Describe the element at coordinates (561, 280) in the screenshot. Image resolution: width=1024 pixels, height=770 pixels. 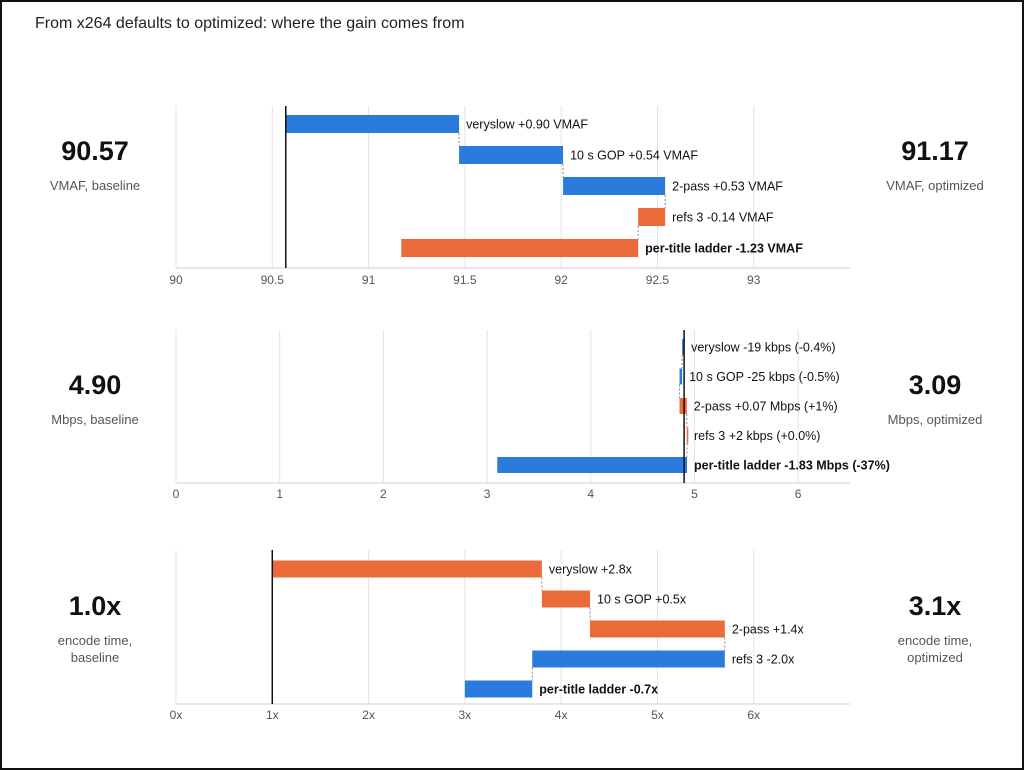
I see `tick-label: 92` at that location.